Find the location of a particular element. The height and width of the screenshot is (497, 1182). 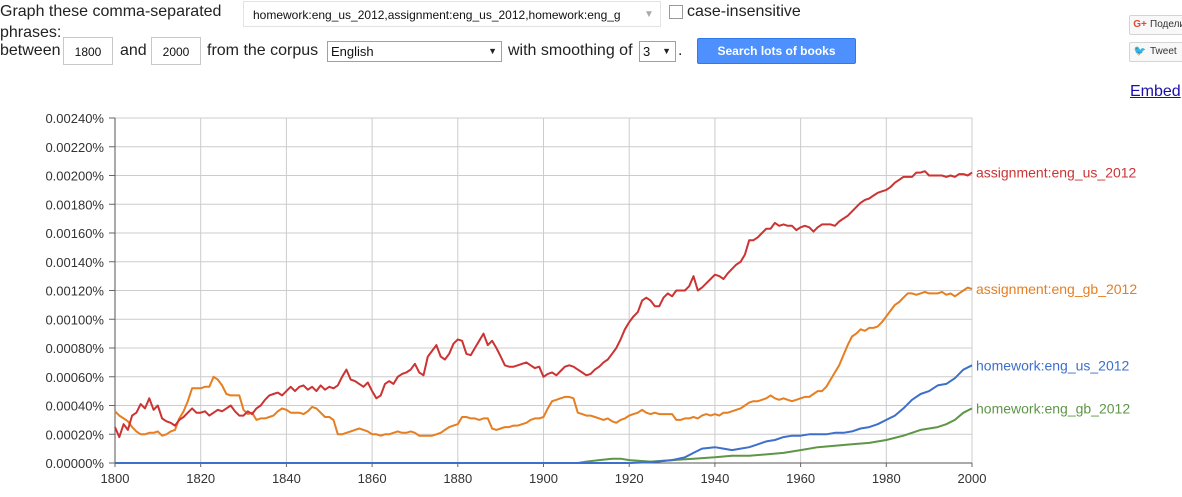

legend-label: homework:eng_us_2012 is located at coordinates (1053, 365).